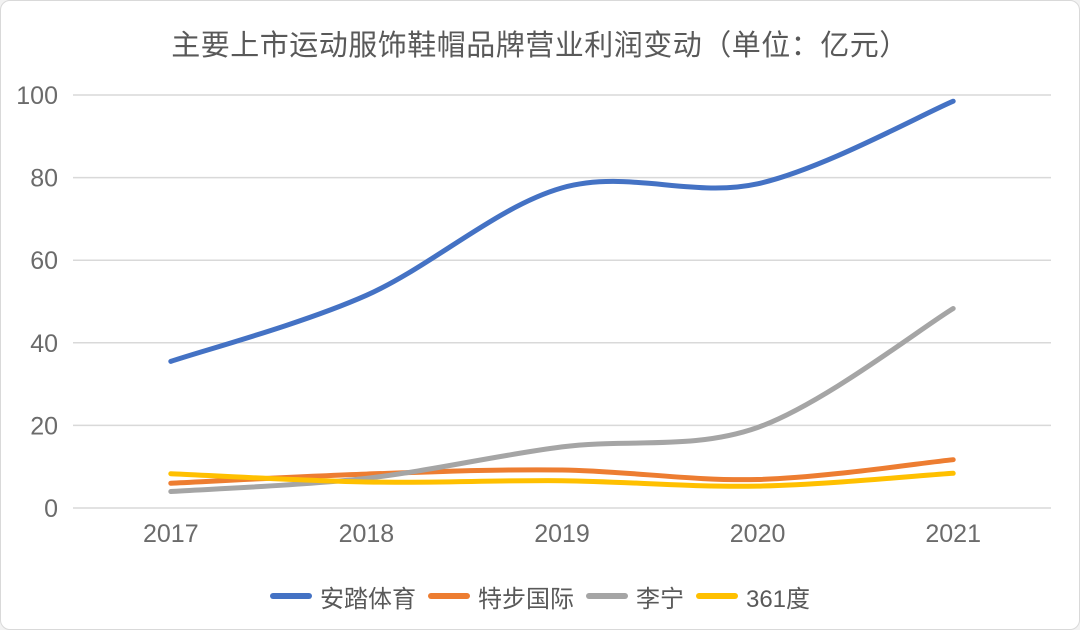 The height and width of the screenshot is (630, 1080). What do you see at coordinates (51, 509) in the screenshot?
I see `y-tick-label: 0` at bounding box center [51, 509].